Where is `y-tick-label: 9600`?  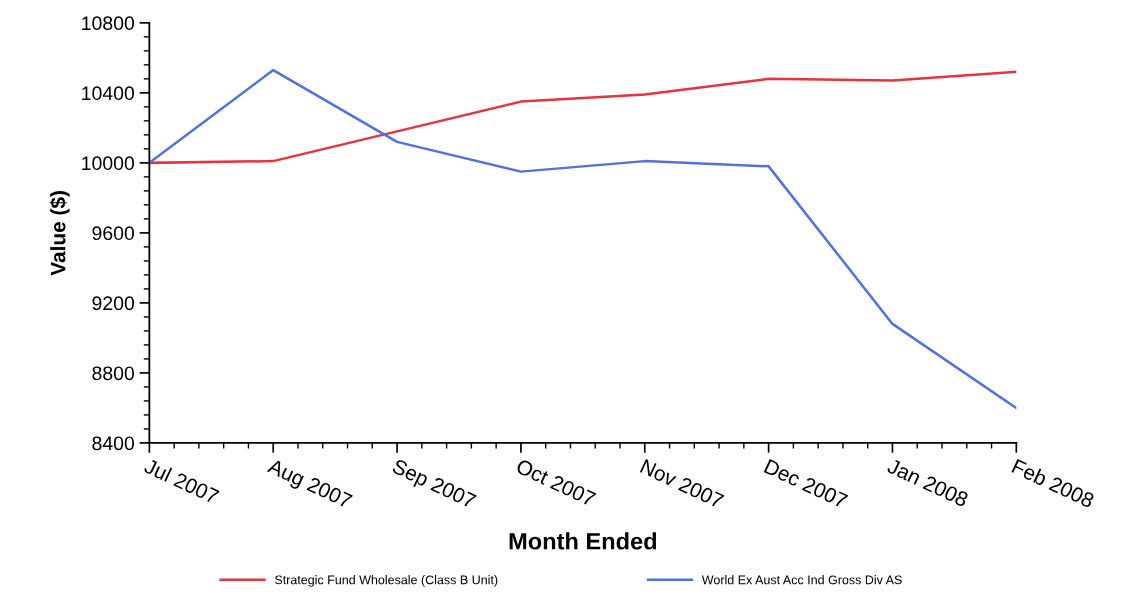
y-tick-label: 9600 is located at coordinates (113, 233).